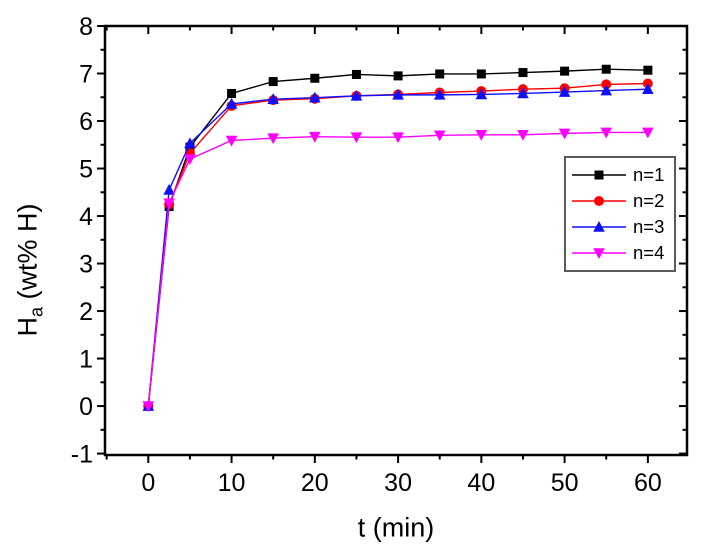 This screenshot has width=707, height=555. I want to click on legend-sample-n3, so click(599, 226).